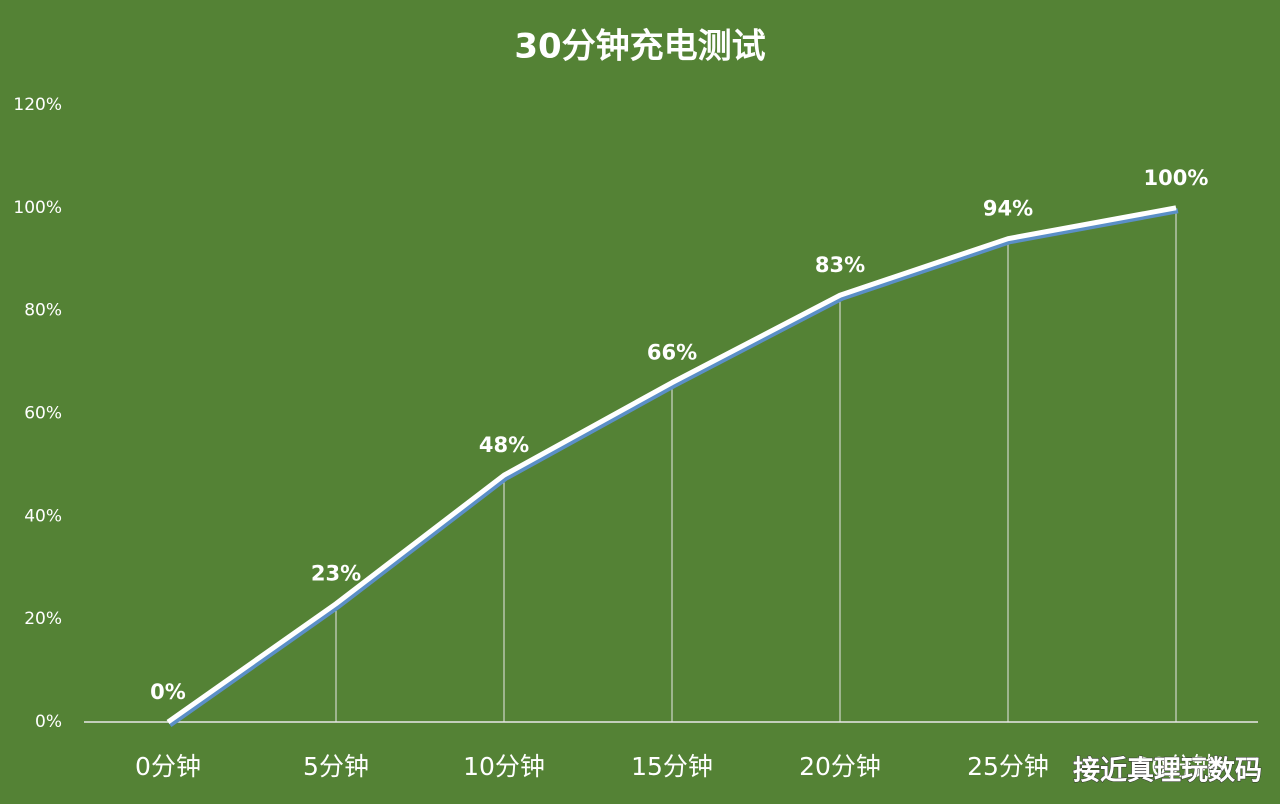 This screenshot has width=1280, height=804. Describe the element at coordinates (336, 766) in the screenshot. I see `x-tick-label: 5分钟` at that location.